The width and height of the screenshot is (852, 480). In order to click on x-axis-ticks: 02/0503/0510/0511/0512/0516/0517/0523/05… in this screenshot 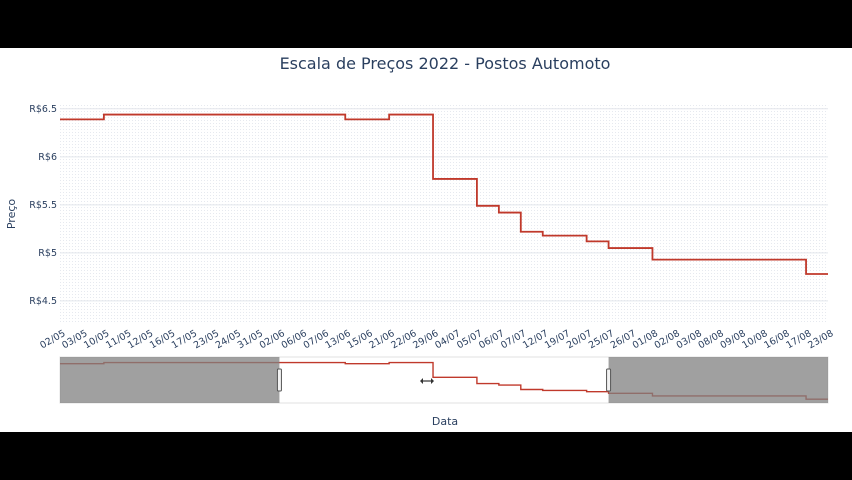, I will do `click(436, 339)`.